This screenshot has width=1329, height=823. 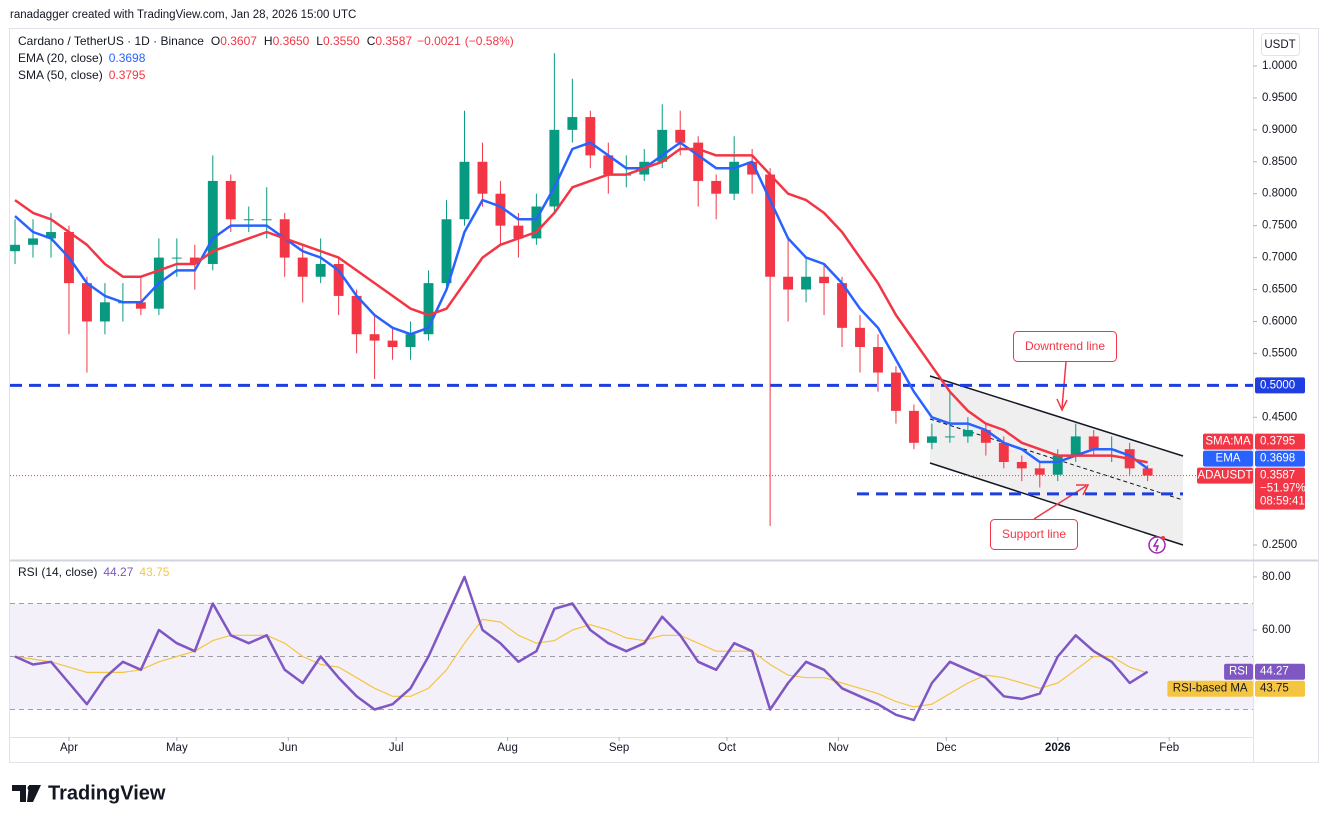 I want to click on y-tick-label: 0.4500, so click(x=1279, y=417).